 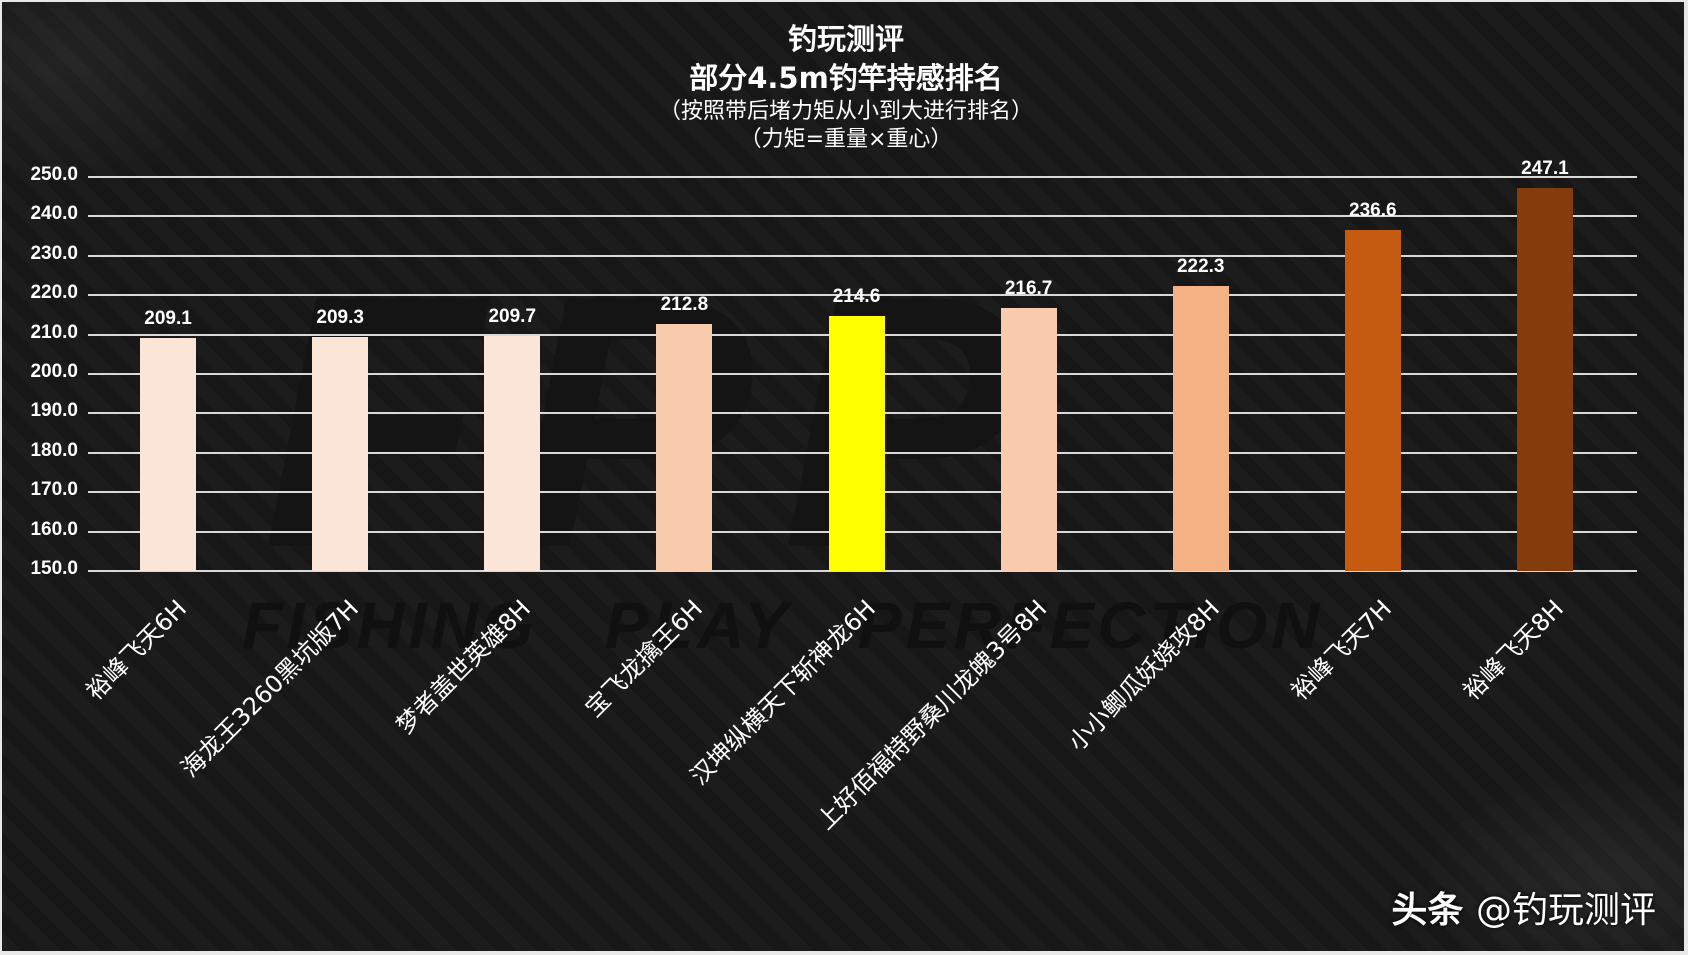 I want to click on y-tick-label: 250.0, so click(x=54, y=174).